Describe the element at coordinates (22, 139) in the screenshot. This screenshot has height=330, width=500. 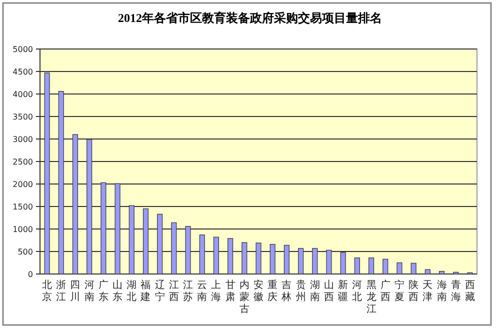
I see `y-tick-label: 3000` at that location.